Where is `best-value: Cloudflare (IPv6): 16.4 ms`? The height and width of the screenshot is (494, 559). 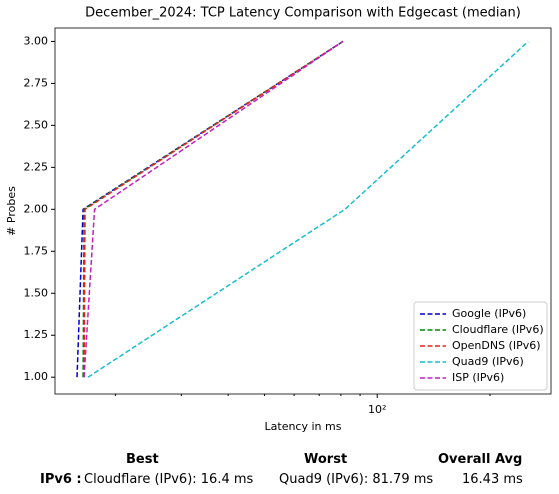 best-value: Cloudflare (IPv6): 16.4 ms is located at coordinates (169, 479).